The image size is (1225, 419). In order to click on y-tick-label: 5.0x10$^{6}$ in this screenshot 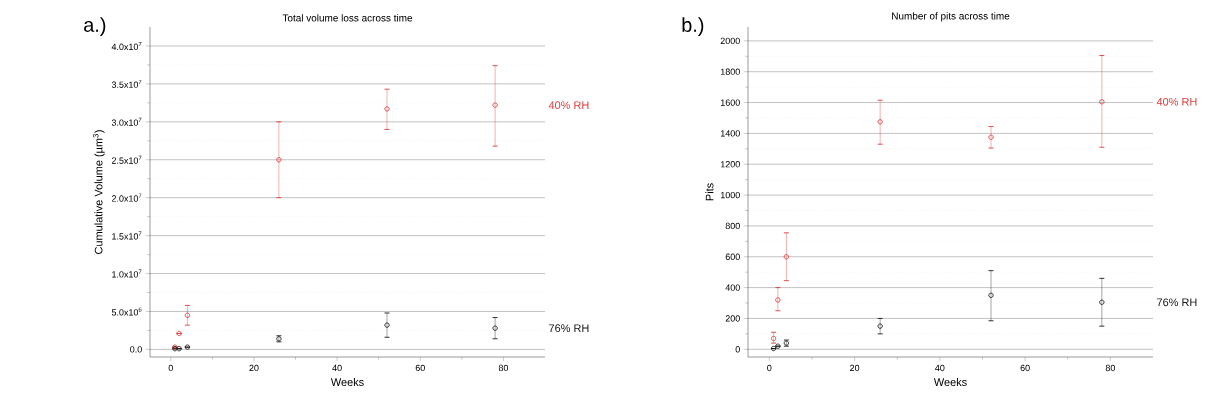, I will do `click(126, 311)`.